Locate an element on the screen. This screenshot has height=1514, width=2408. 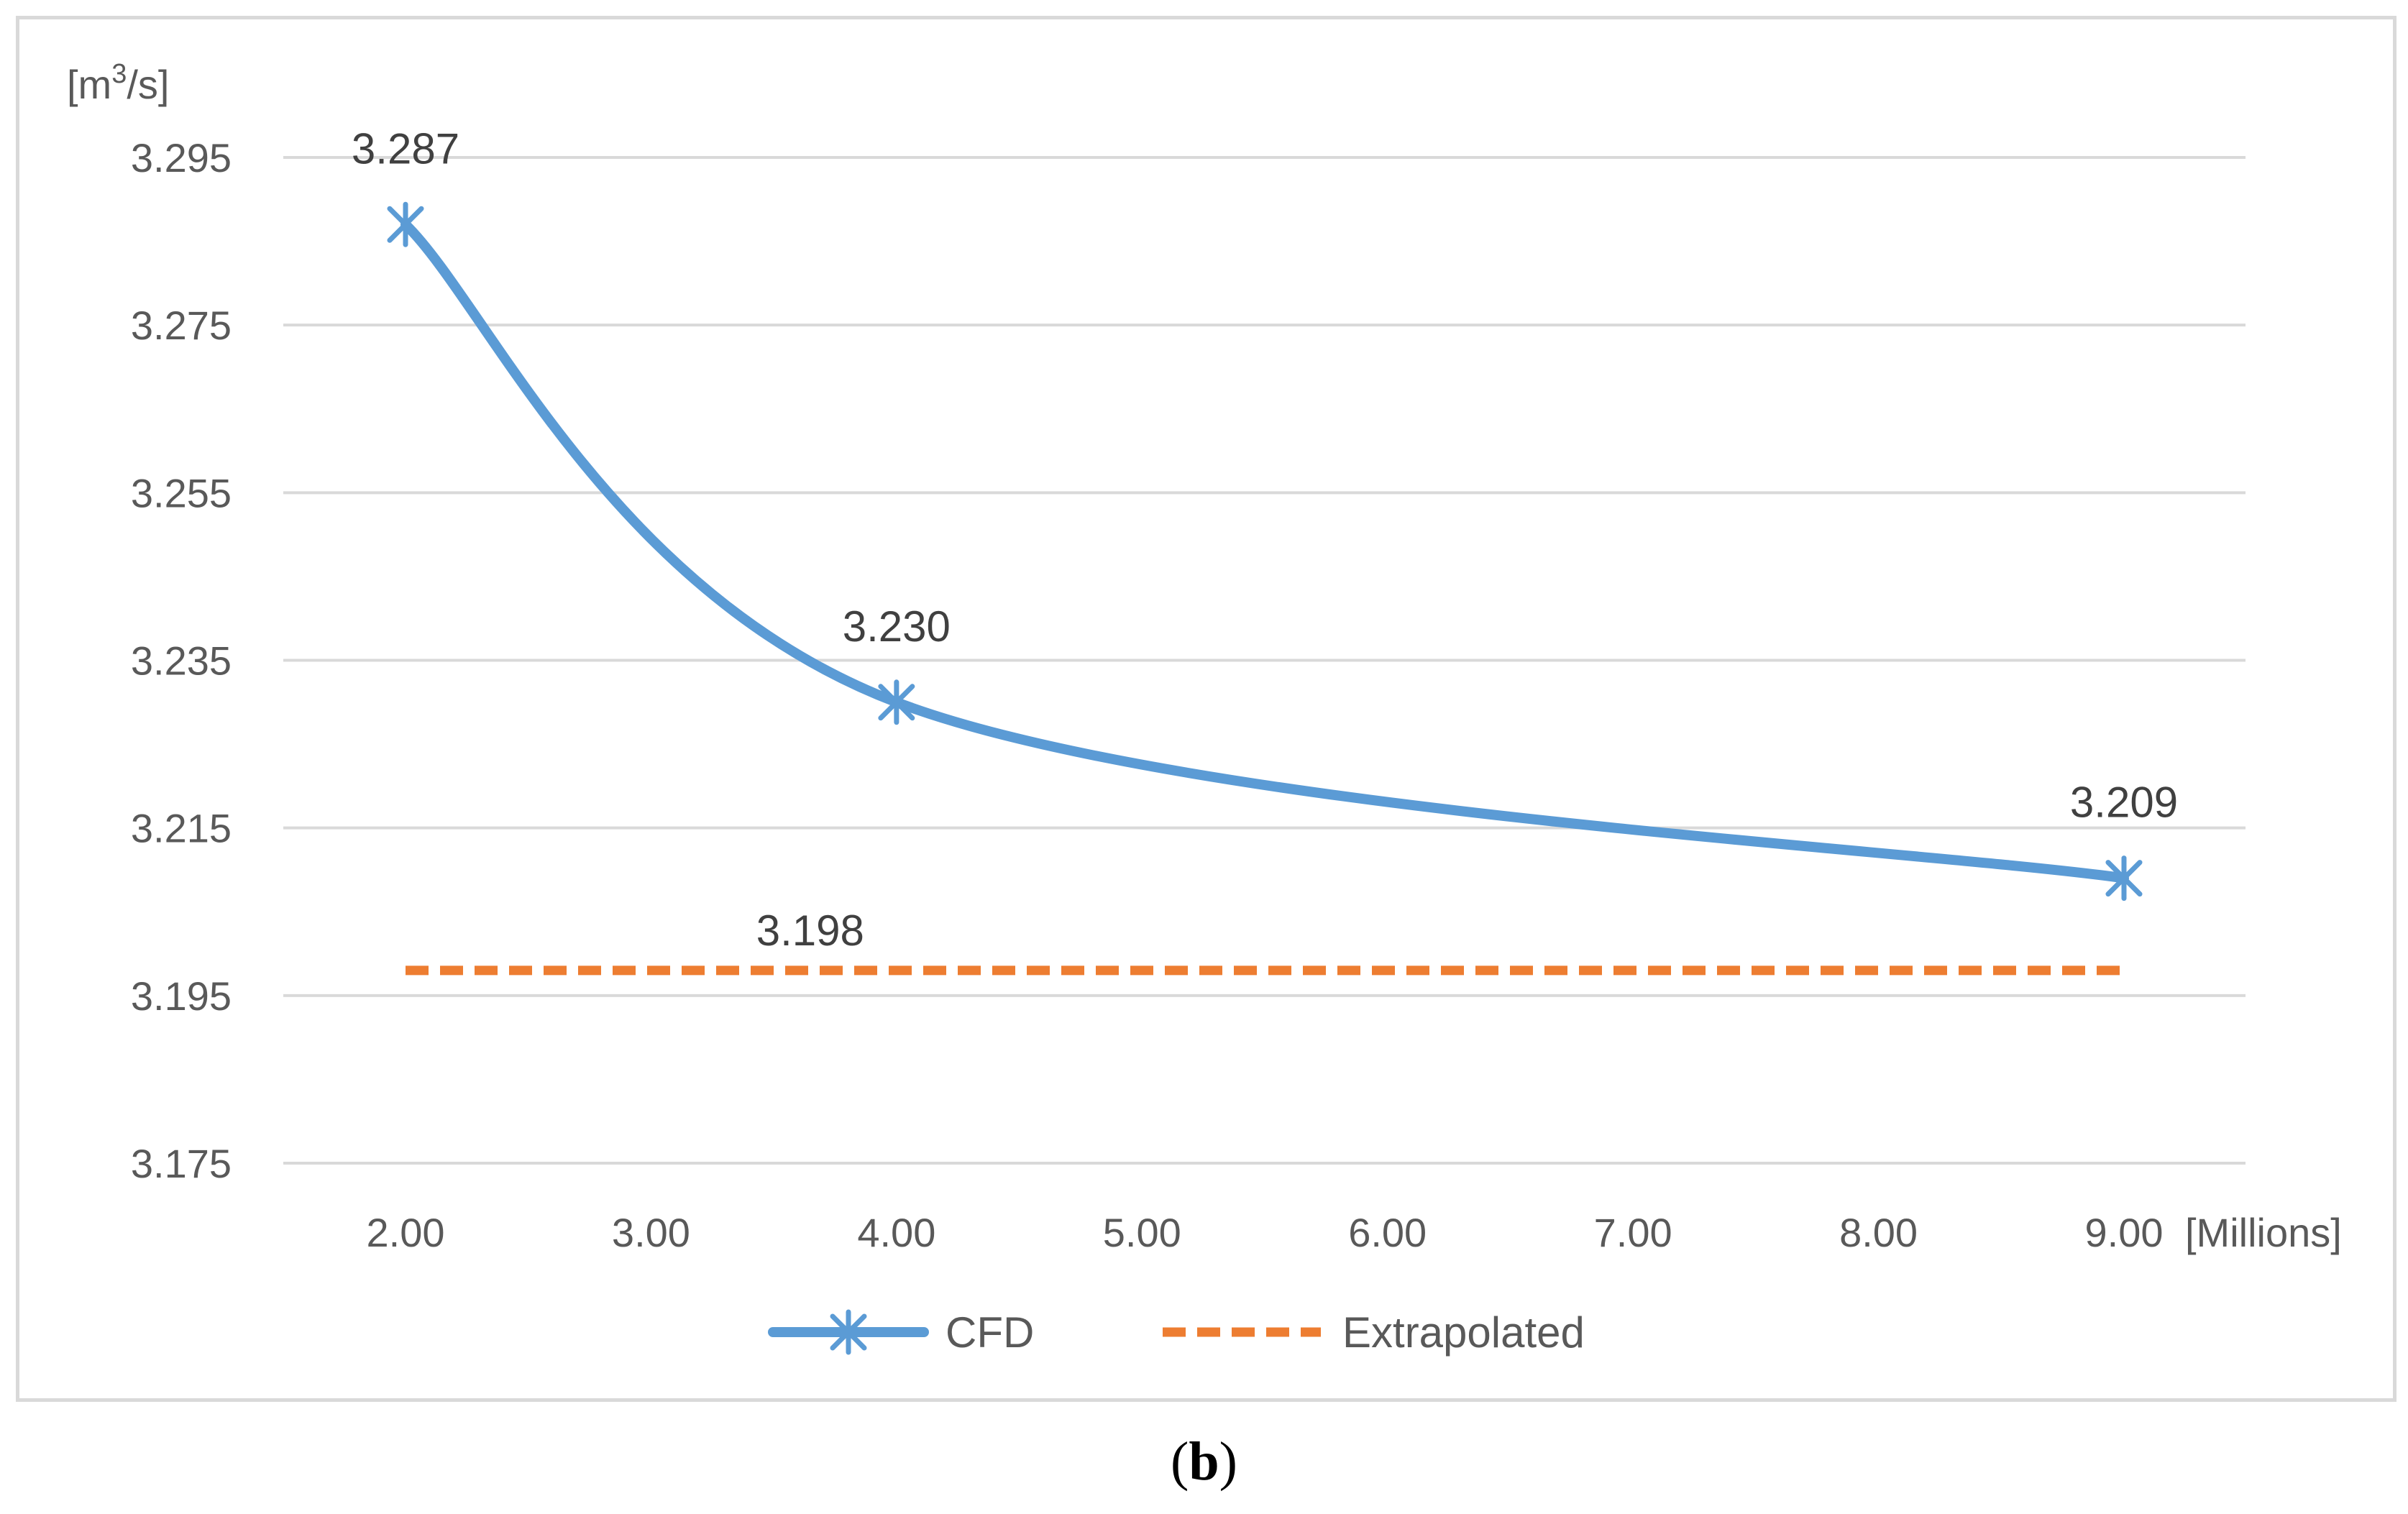
y-tick-label: 3.295 is located at coordinates (181, 157).